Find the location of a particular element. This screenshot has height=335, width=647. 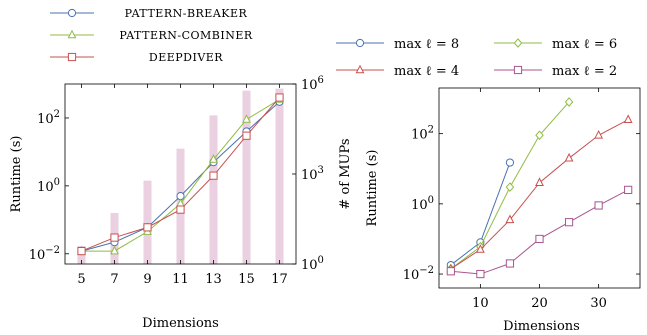

legend-label-1: PATTERN-COMBINER is located at coordinates (186, 35).